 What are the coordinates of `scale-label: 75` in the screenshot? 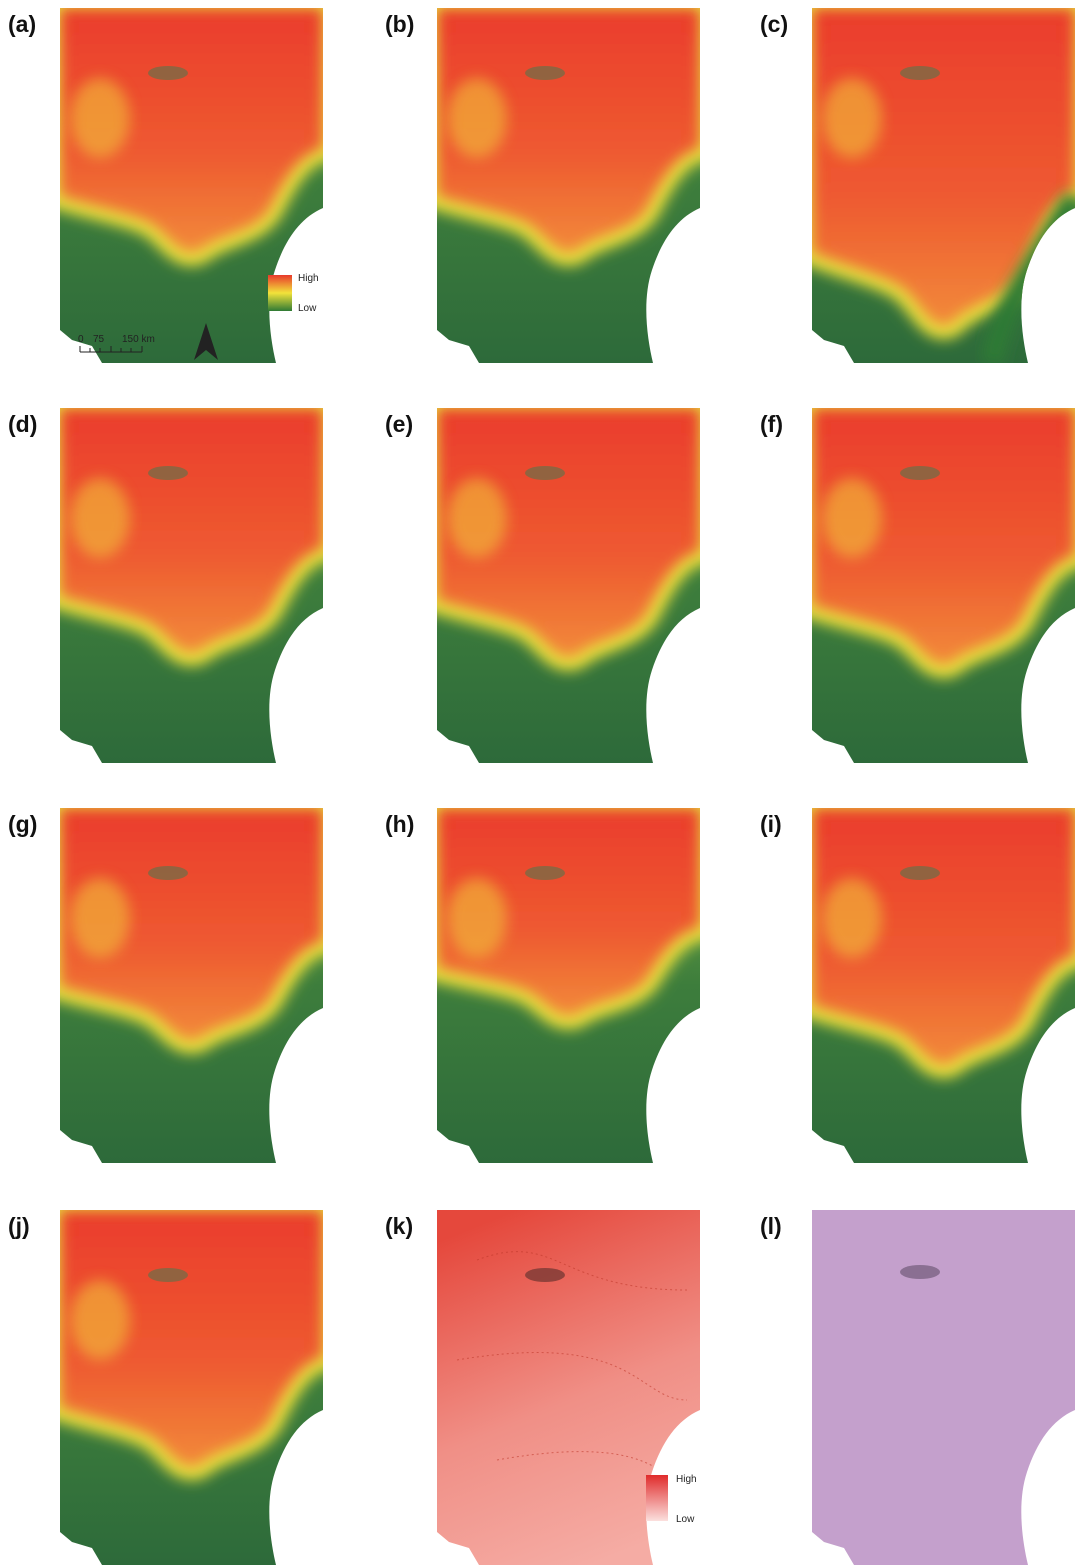 It's located at (99, 339).